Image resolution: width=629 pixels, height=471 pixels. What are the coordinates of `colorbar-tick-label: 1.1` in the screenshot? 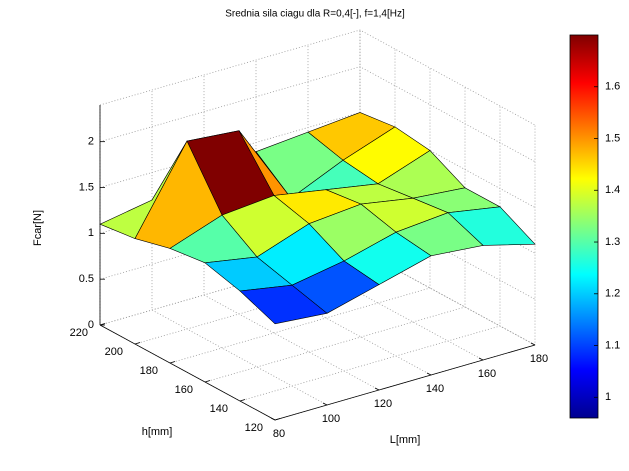 It's located at (612, 345).